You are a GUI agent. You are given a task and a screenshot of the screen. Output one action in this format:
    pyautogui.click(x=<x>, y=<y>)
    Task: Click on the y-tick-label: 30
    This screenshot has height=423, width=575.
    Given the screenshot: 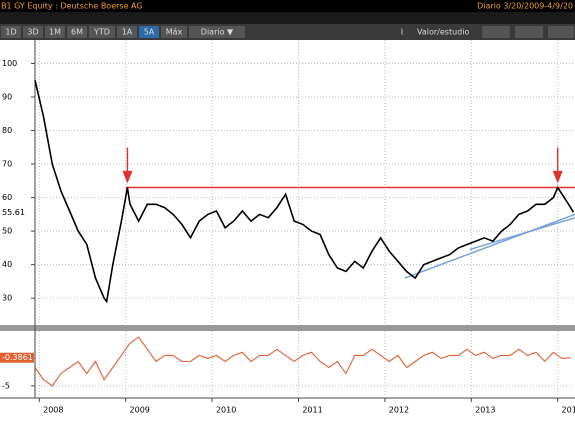 What is the action you would take?
    pyautogui.click(x=7, y=298)
    